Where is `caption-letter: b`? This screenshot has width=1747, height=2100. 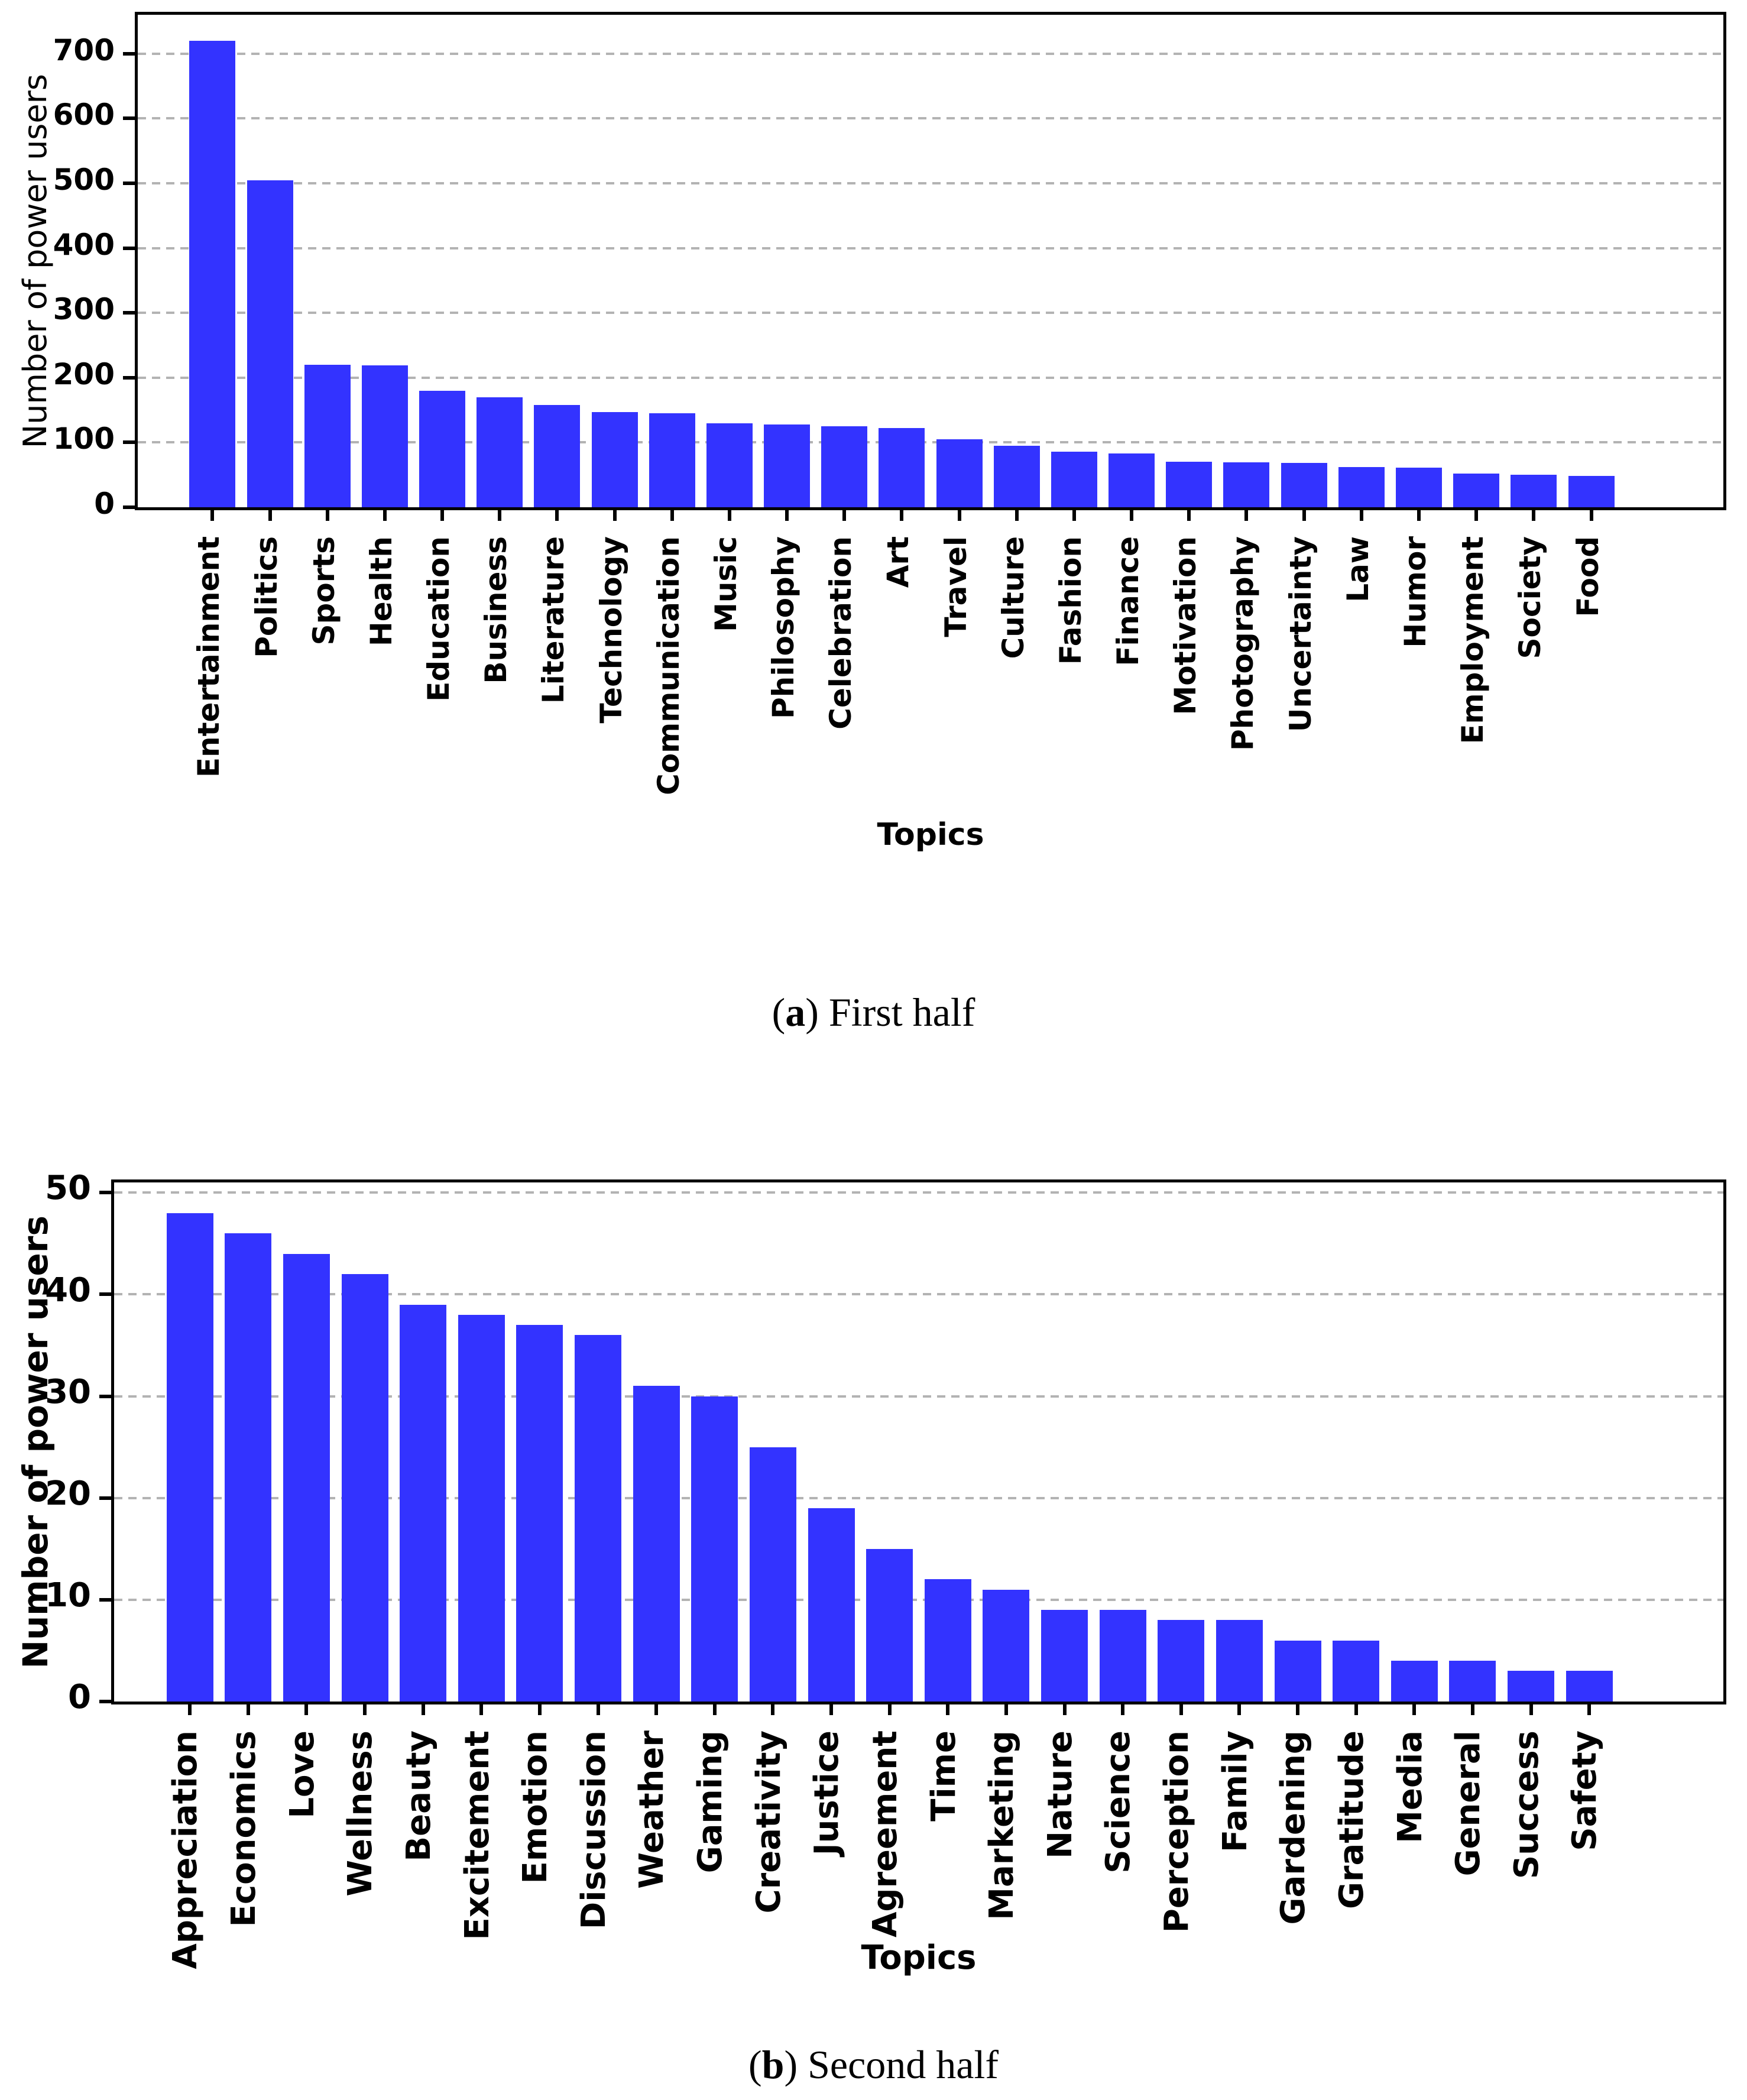
caption-letter: b is located at coordinates (773, 2064).